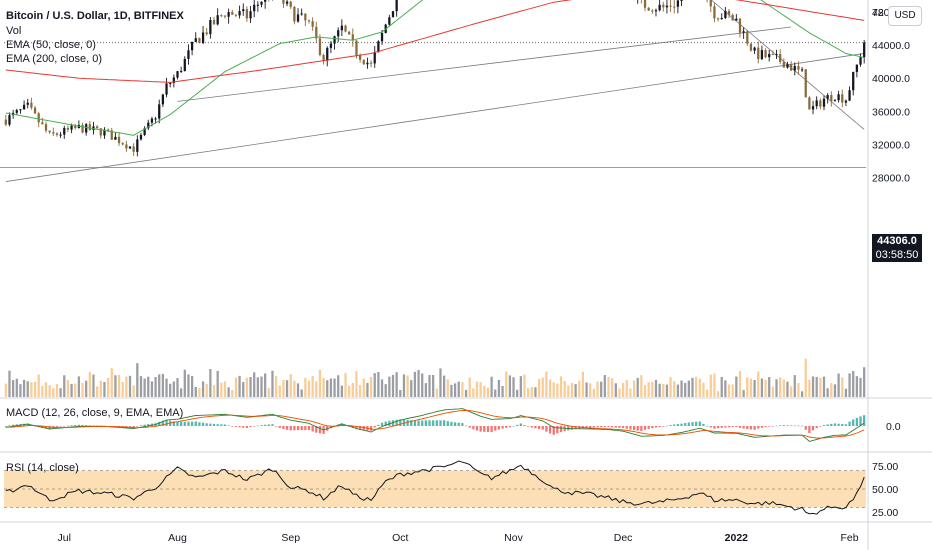 The width and height of the screenshot is (932, 550). Describe the element at coordinates (177, 538) in the screenshot. I see `time-tick-label: Aug` at that location.